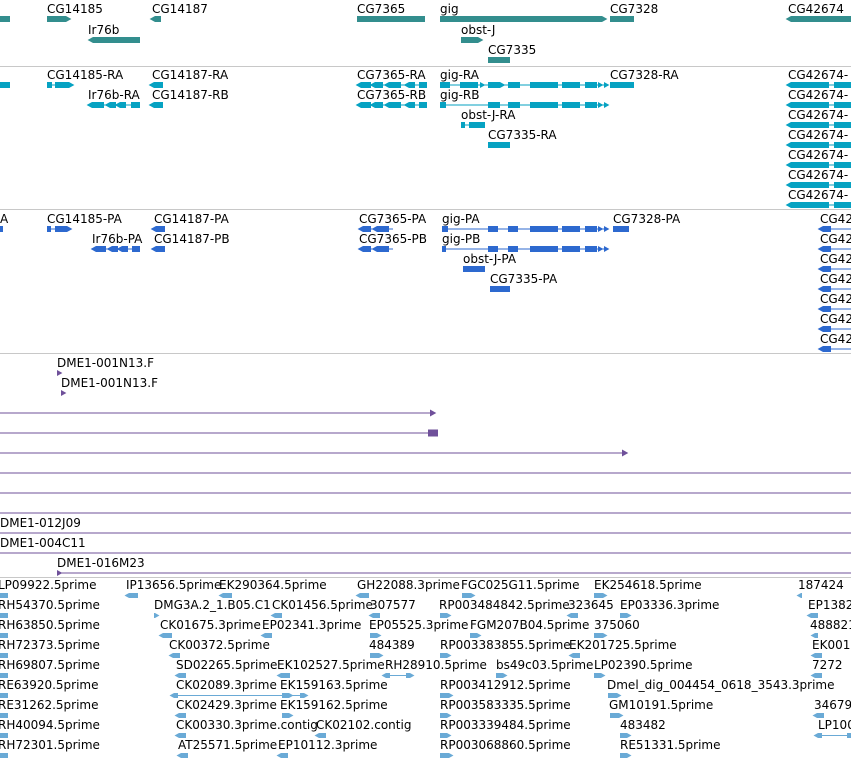 Image resolution: width=851 pixels, height=762 pixels. I want to click on est-glyph-sd02265-5prime, so click(181, 675).